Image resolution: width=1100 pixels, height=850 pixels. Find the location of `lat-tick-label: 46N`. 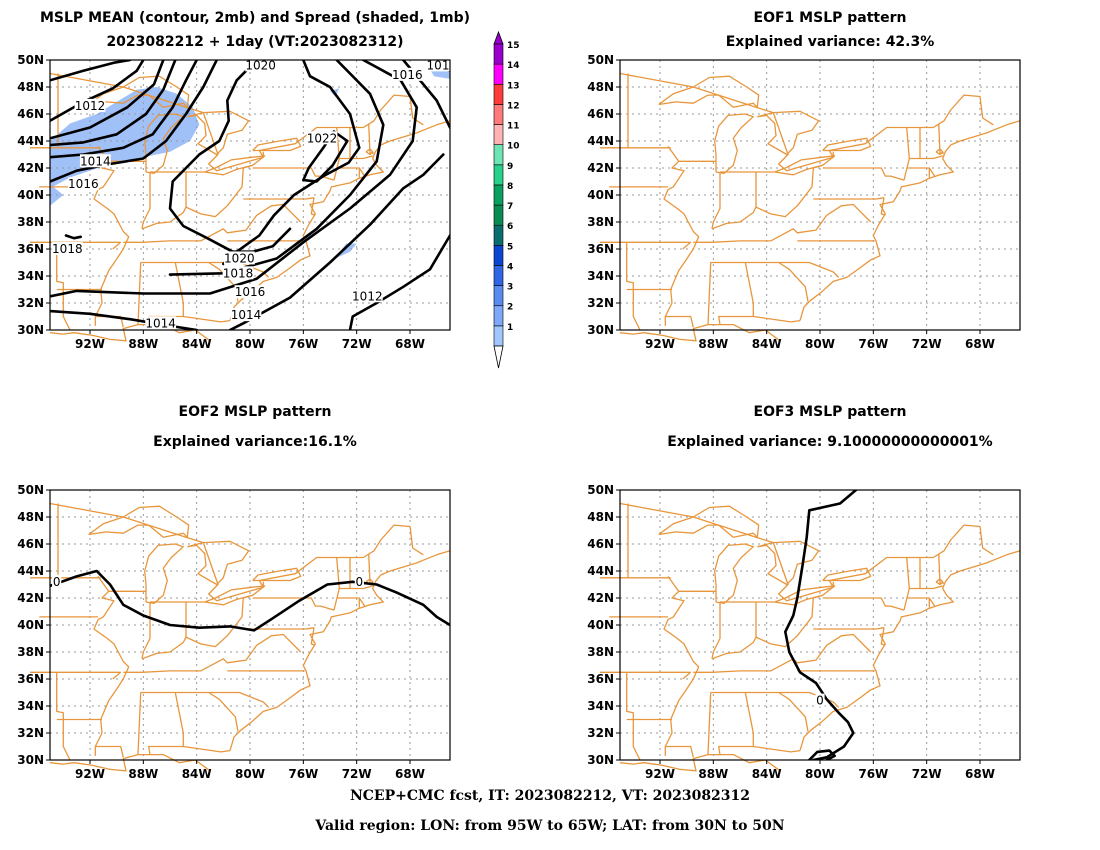

lat-tick-label: 46N is located at coordinates (30, 114).